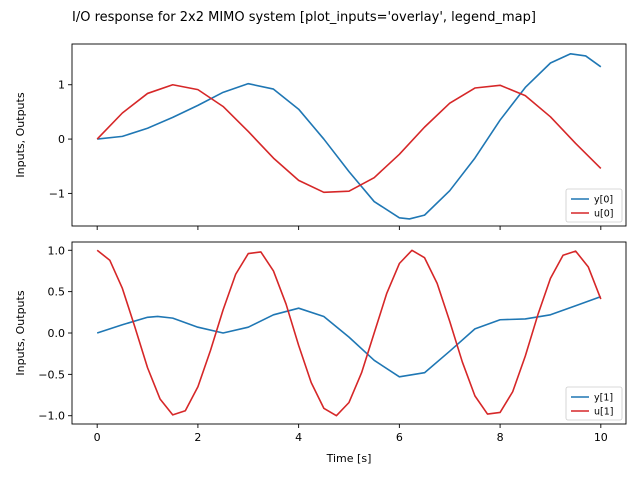 Image resolution: width=640 pixels, height=480 pixels. Describe the element at coordinates (197, 437) in the screenshot. I see `panel-1-xtick-label: 2` at that location.